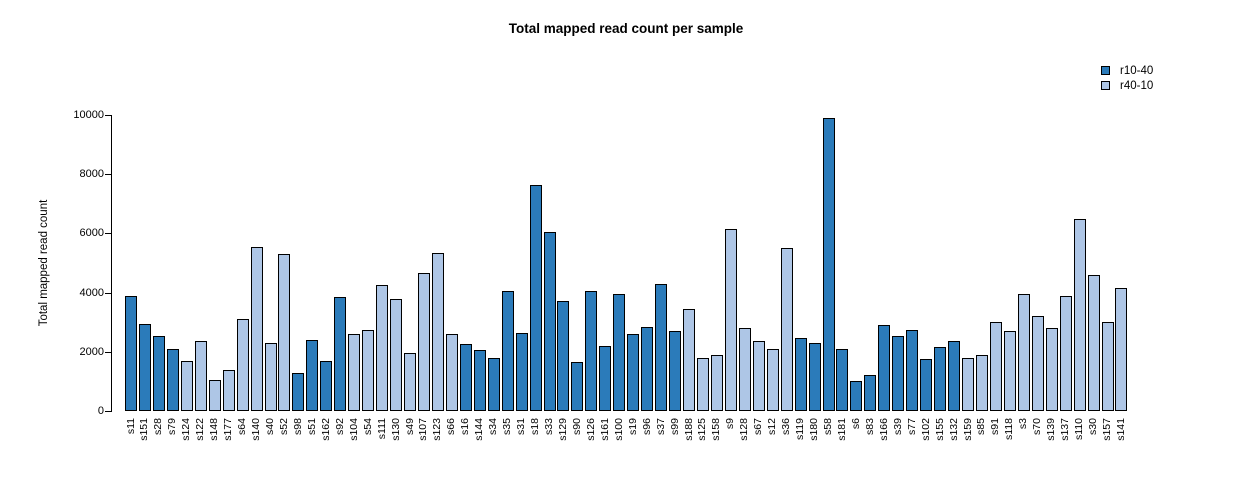 This screenshot has width=1238, height=500. Describe the element at coordinates (1107, 366) in the screenshot. I see `bar-s157` at that location.